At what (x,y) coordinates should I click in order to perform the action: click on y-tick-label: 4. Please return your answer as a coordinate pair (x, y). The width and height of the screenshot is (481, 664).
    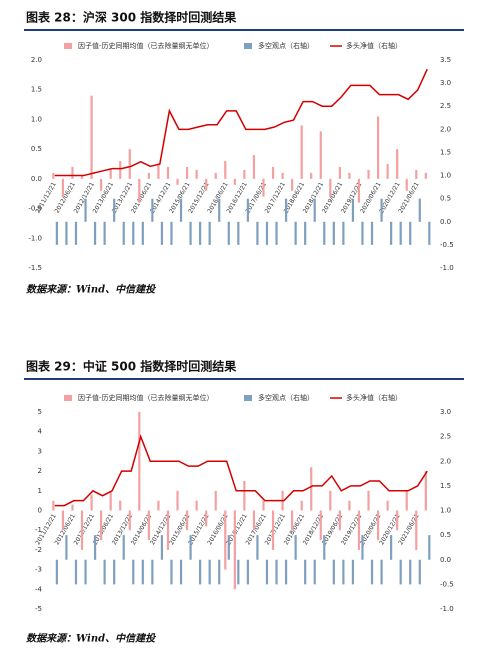
    Looking at the image, I should click on (40, 432).